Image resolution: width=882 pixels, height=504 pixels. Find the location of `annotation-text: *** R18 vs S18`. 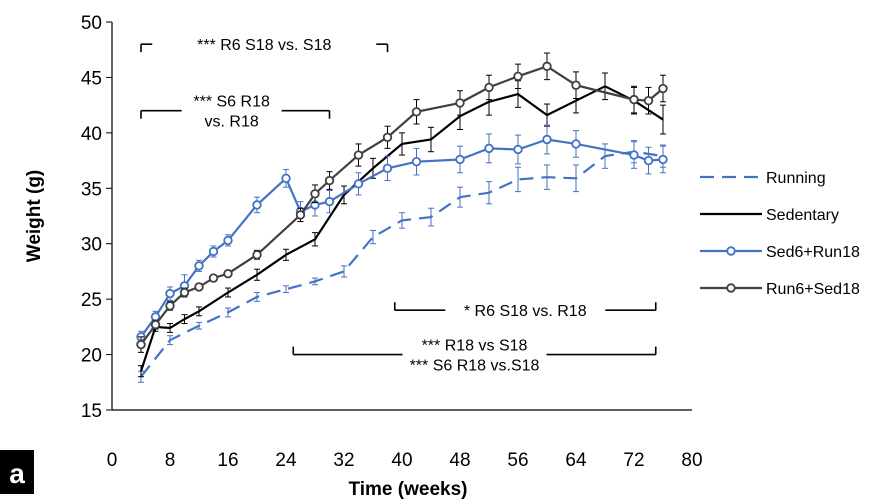

annotation-text: *** R18 vs S18 is located at coordinates (475, 346).